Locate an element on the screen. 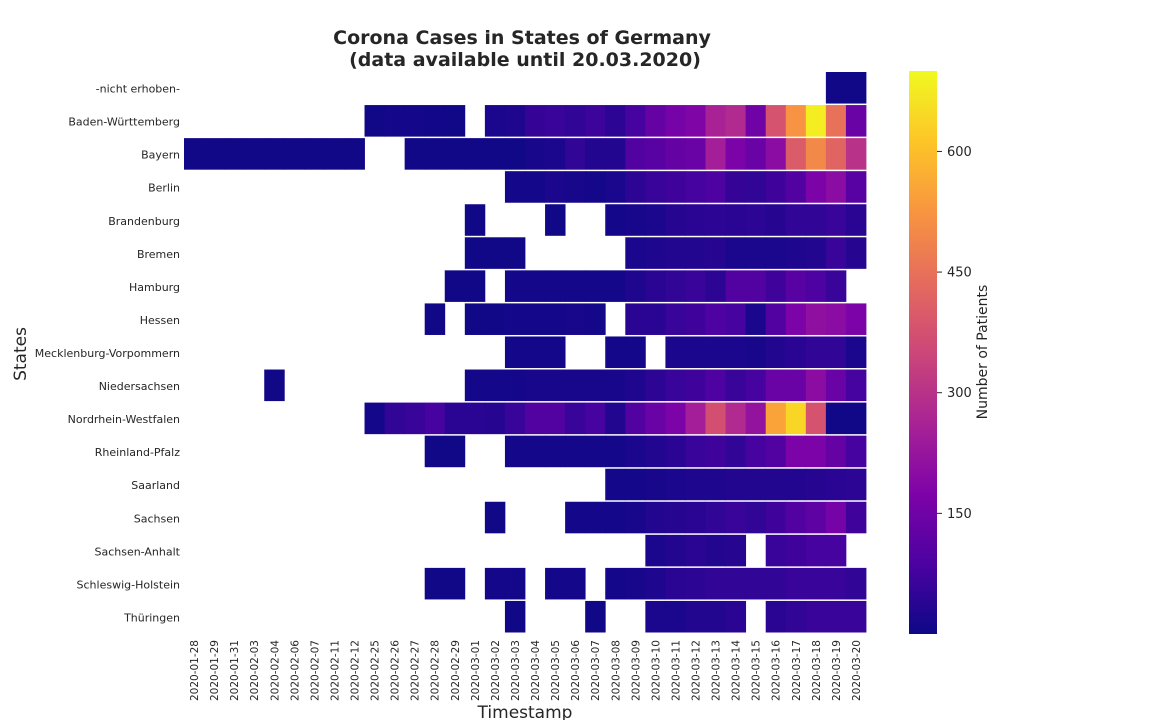  x-tick-label: 2020-02-07 is located at coordinates (315, 670).